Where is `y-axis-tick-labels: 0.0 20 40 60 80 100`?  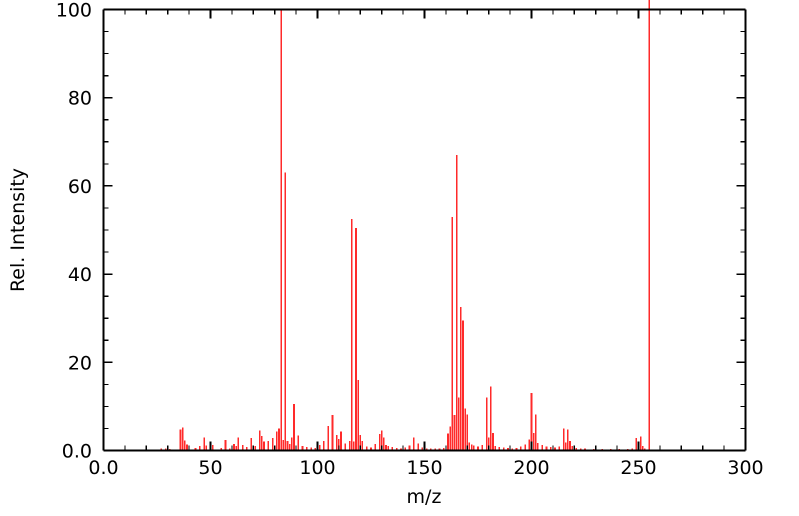
y-axis-tick-labels: 0.0 20 40 60 80 100 is located at coordinates (74, 231).